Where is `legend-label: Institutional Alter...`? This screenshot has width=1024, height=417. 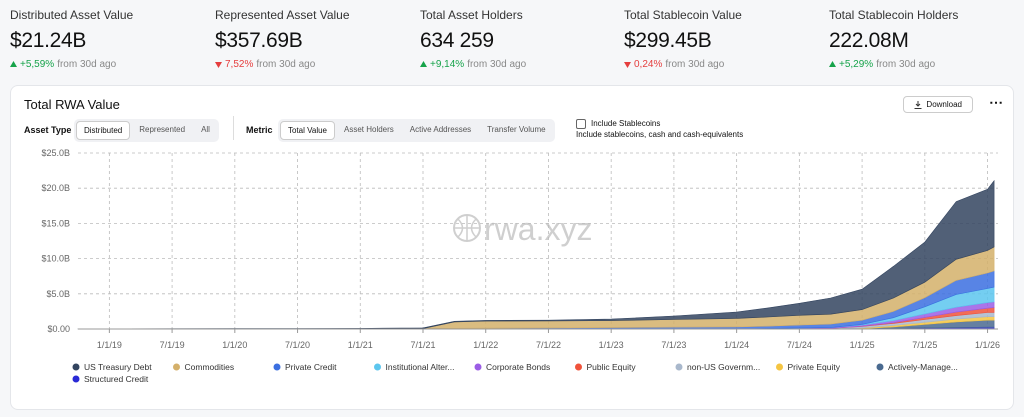
legend-label: Institutional Alter... is located at coordinates (420, 367).